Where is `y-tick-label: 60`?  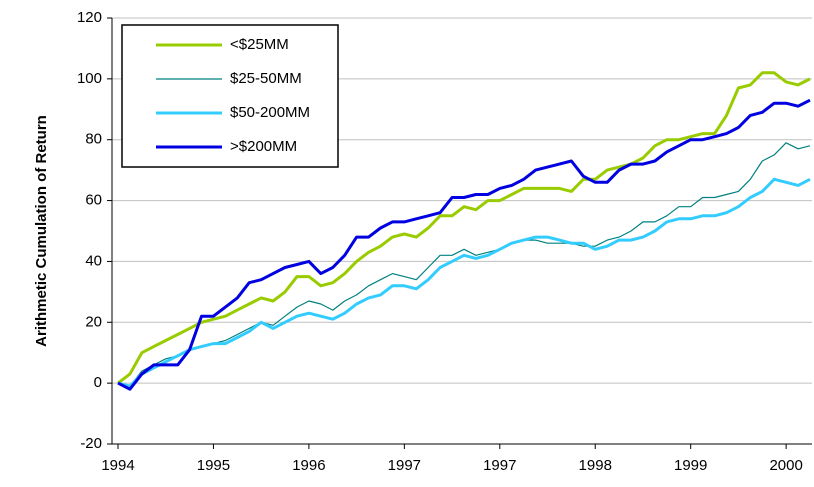 y-tick-label: 60 is located at coordinates (93, 200).